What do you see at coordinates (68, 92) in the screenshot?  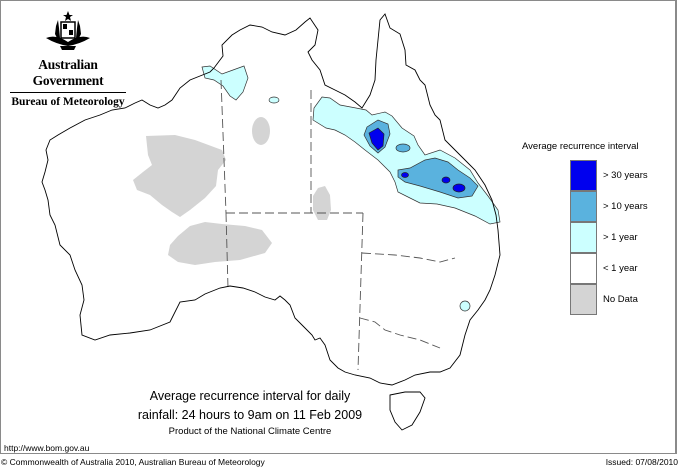 I see `header-divider` at bounding box center [68, 92].